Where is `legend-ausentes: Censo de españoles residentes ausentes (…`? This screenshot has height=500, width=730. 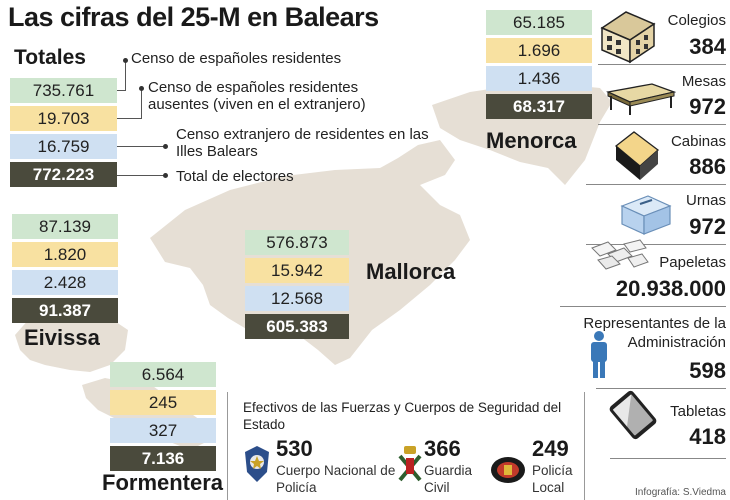 legend-ausentes: Censo de españoles residentes ausentes (… is located at coordinates (257, 96).